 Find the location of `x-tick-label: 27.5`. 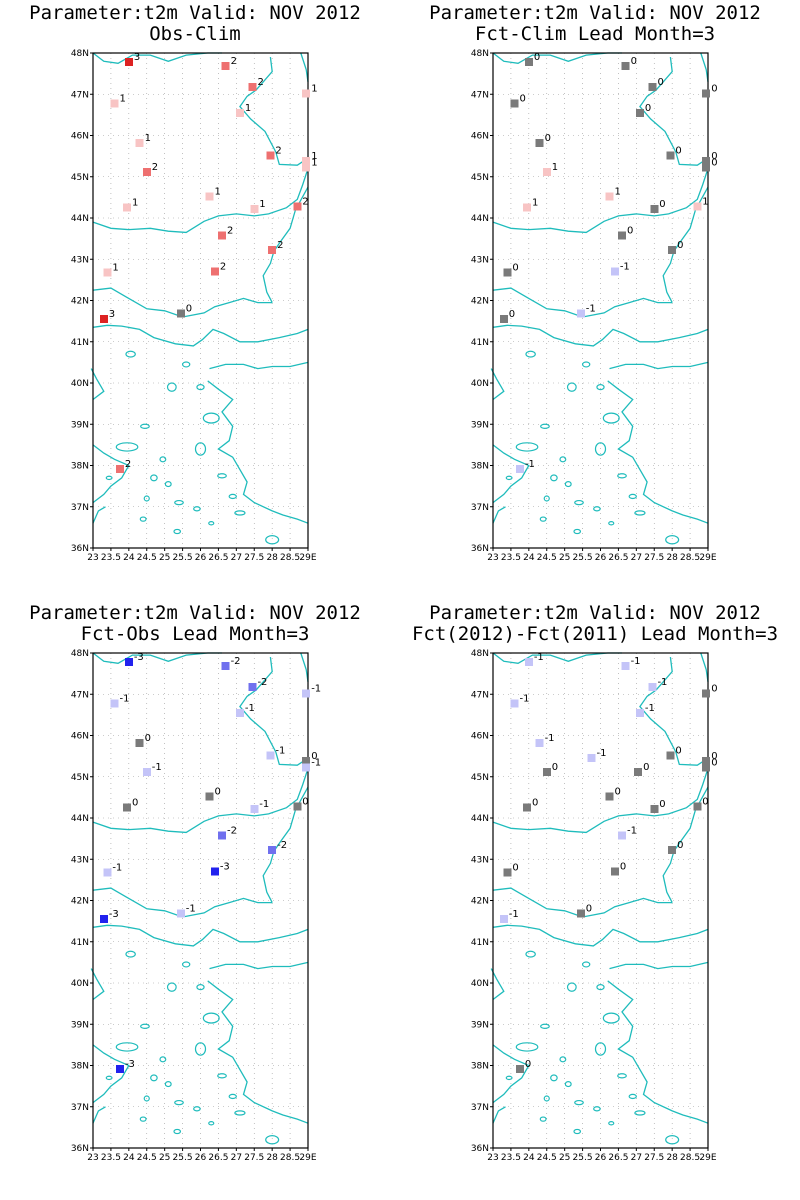

x-tick-label: 27.5 is located at coordinates (654, 1158).